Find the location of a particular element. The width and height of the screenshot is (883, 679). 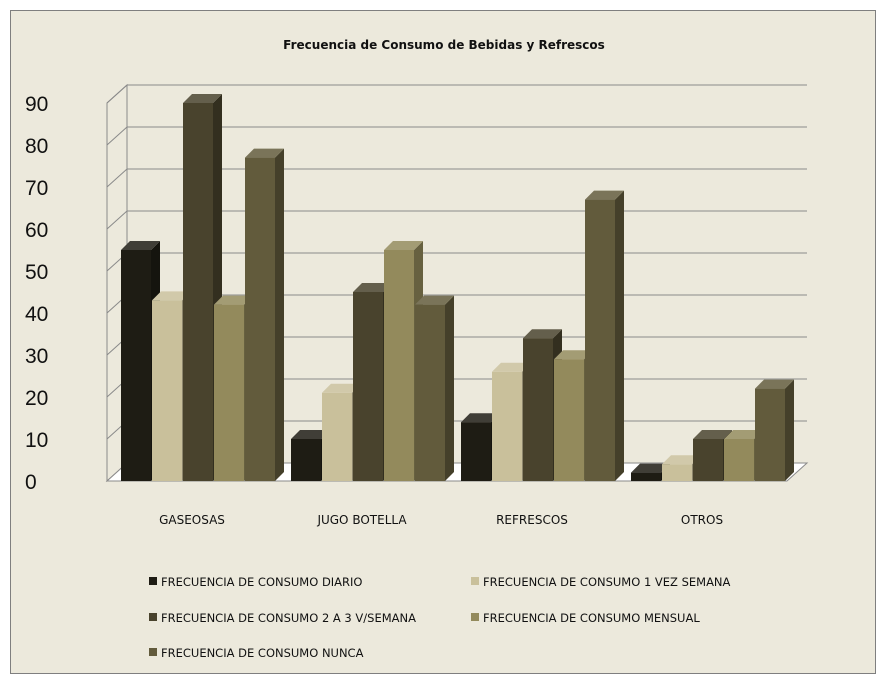

x-tick-label: REFRESCOS is located at coordinates (532, 520).